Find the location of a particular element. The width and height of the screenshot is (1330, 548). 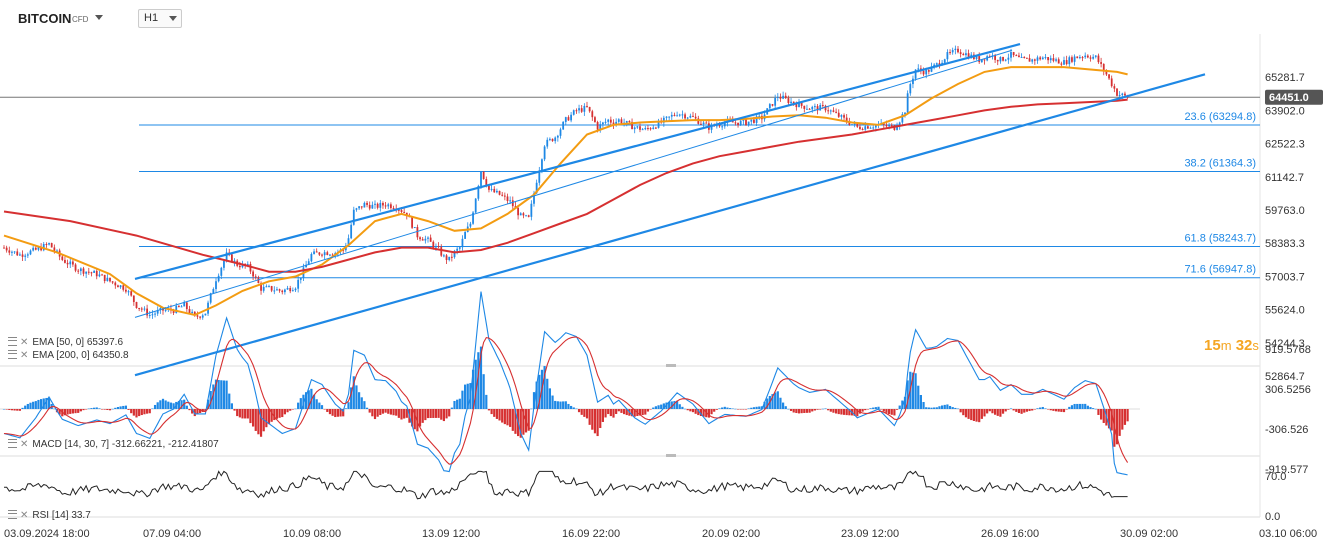

legend-macd-value-1: -312.66221 is located at coordinates (137, 444).